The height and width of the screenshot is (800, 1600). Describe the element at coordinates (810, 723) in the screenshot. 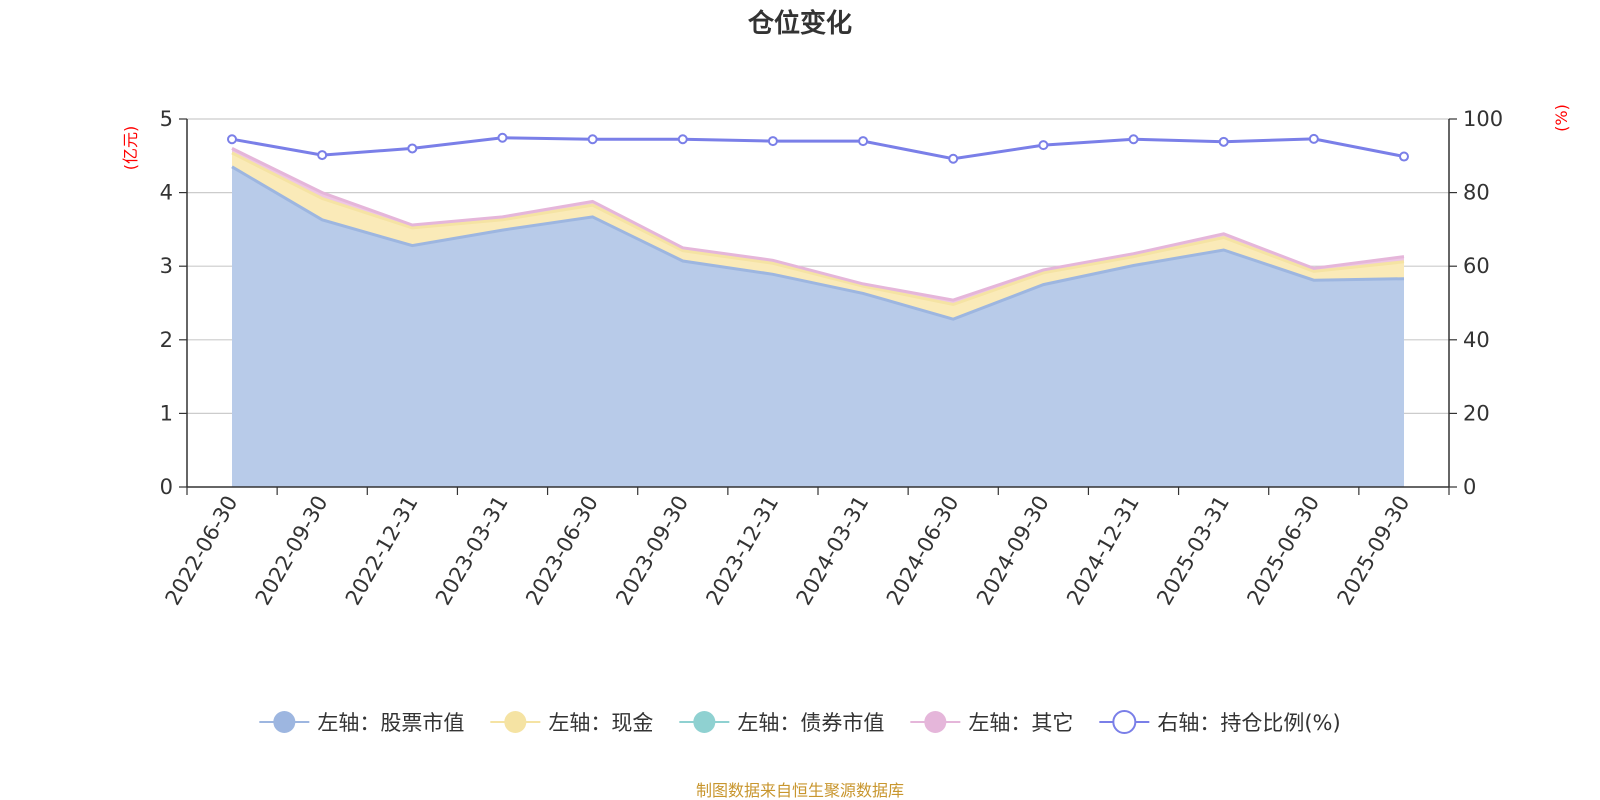

I see `legend-label: 左轴：债券市值` at that location.